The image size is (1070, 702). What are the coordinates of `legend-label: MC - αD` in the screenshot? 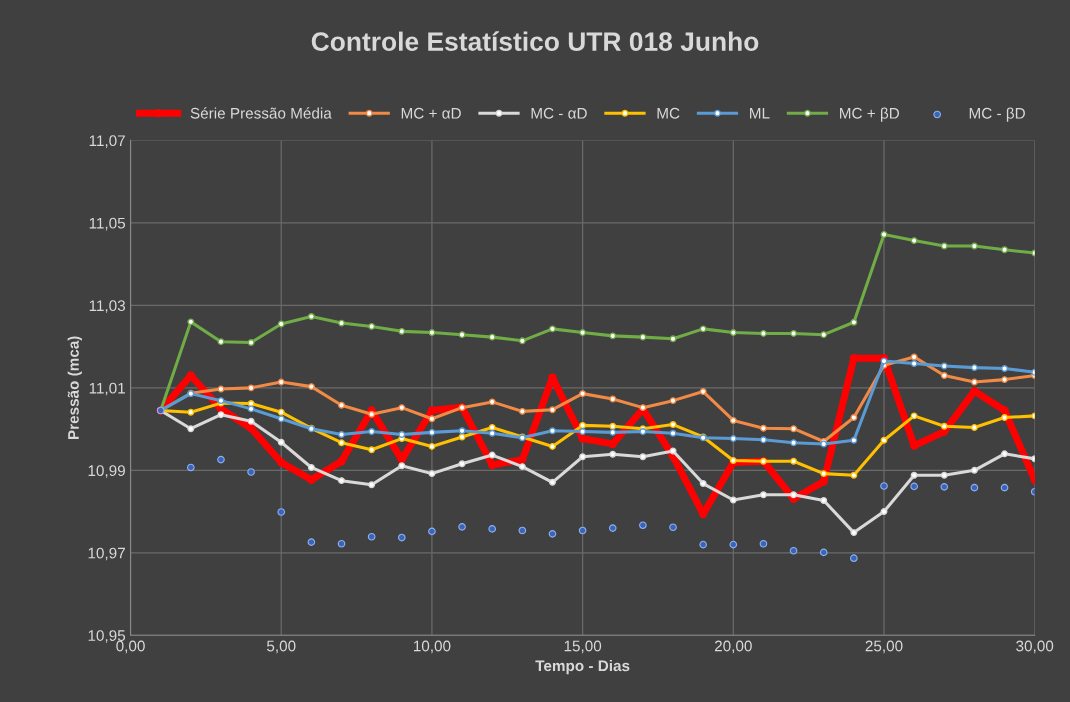 It's located at (559, 113).